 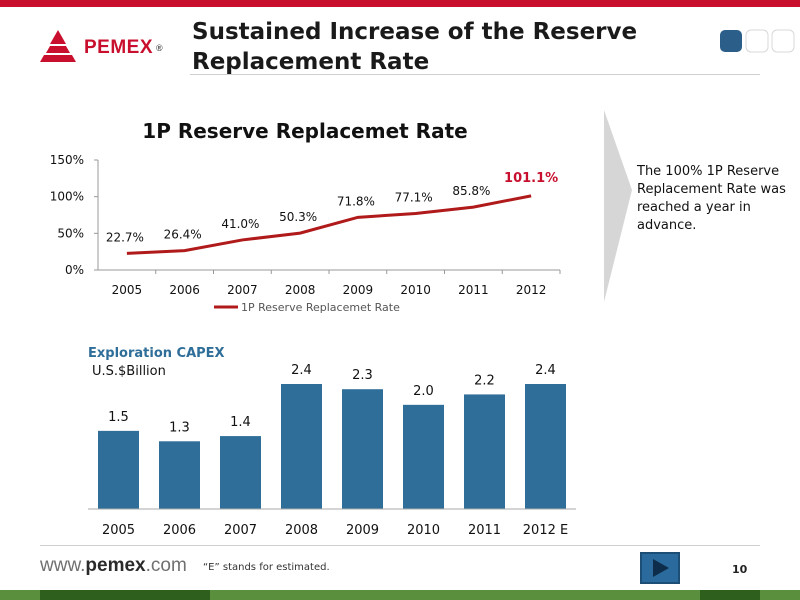 I want to click on x-tick-label: 2010, so click(x=415, y=290).